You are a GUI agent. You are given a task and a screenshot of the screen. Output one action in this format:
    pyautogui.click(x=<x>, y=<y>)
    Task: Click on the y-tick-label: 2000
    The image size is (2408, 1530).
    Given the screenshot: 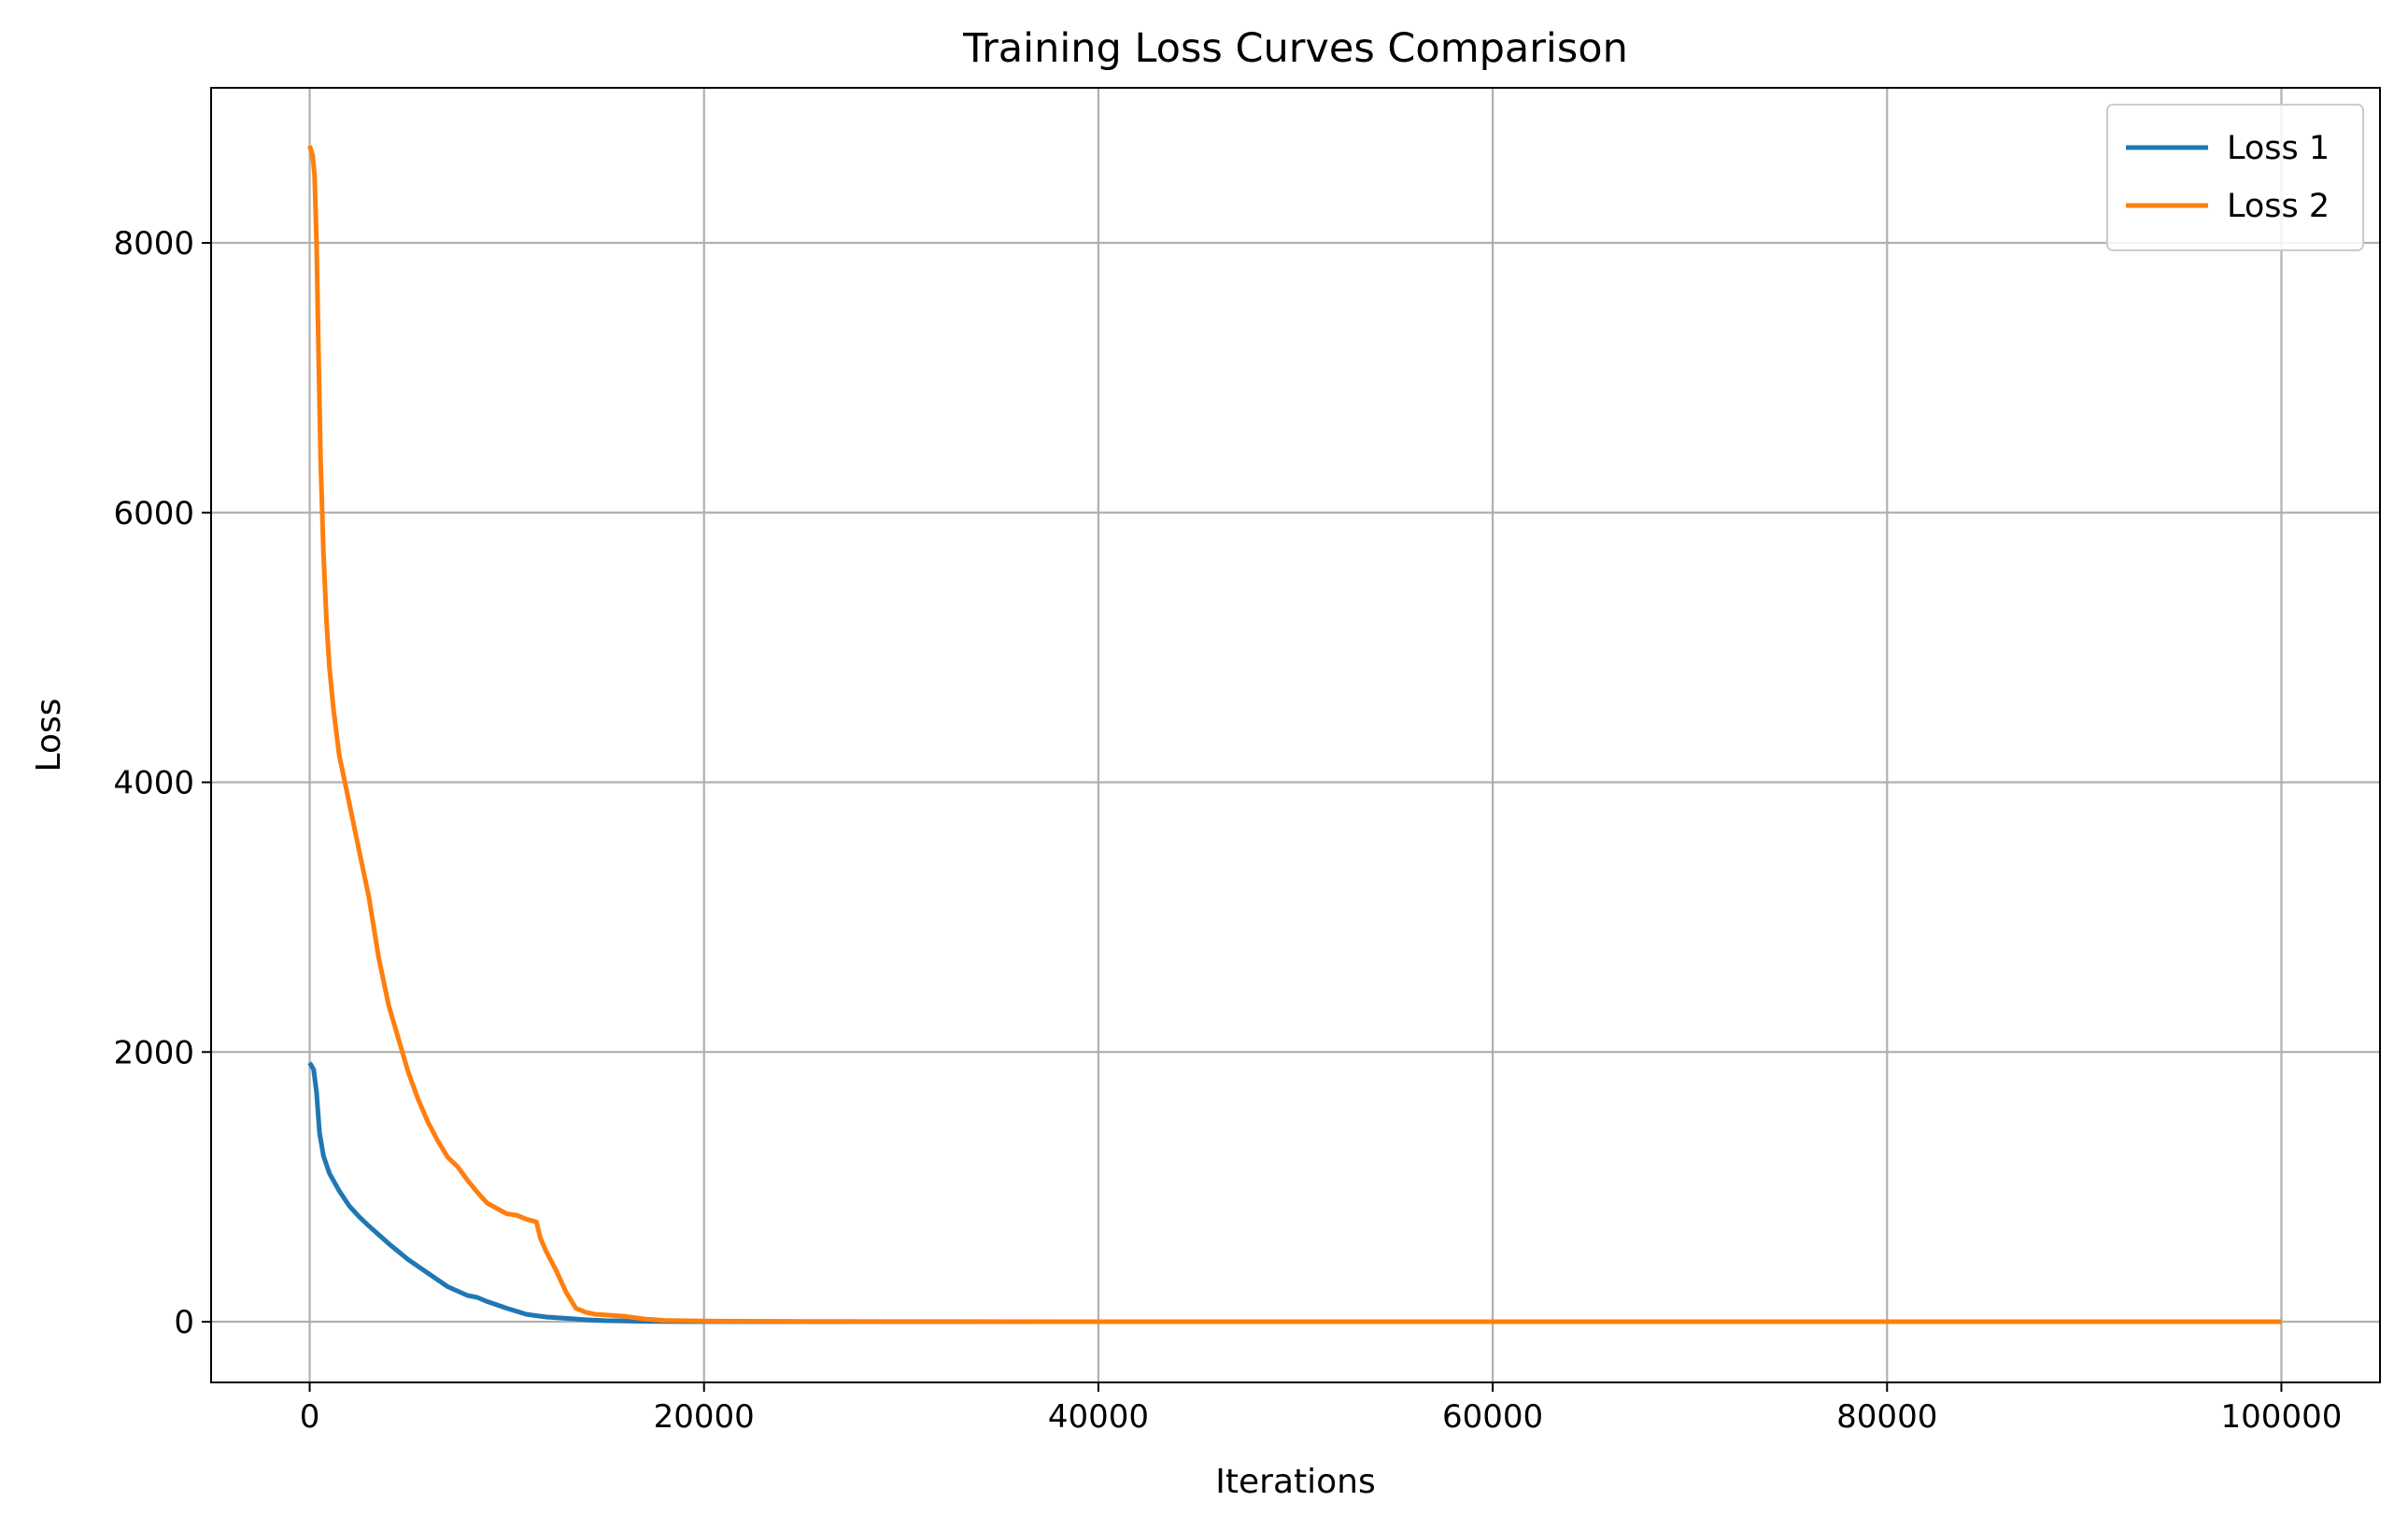 What is the action you would take?
    pyautogui.click(x=153, y=1052)
    